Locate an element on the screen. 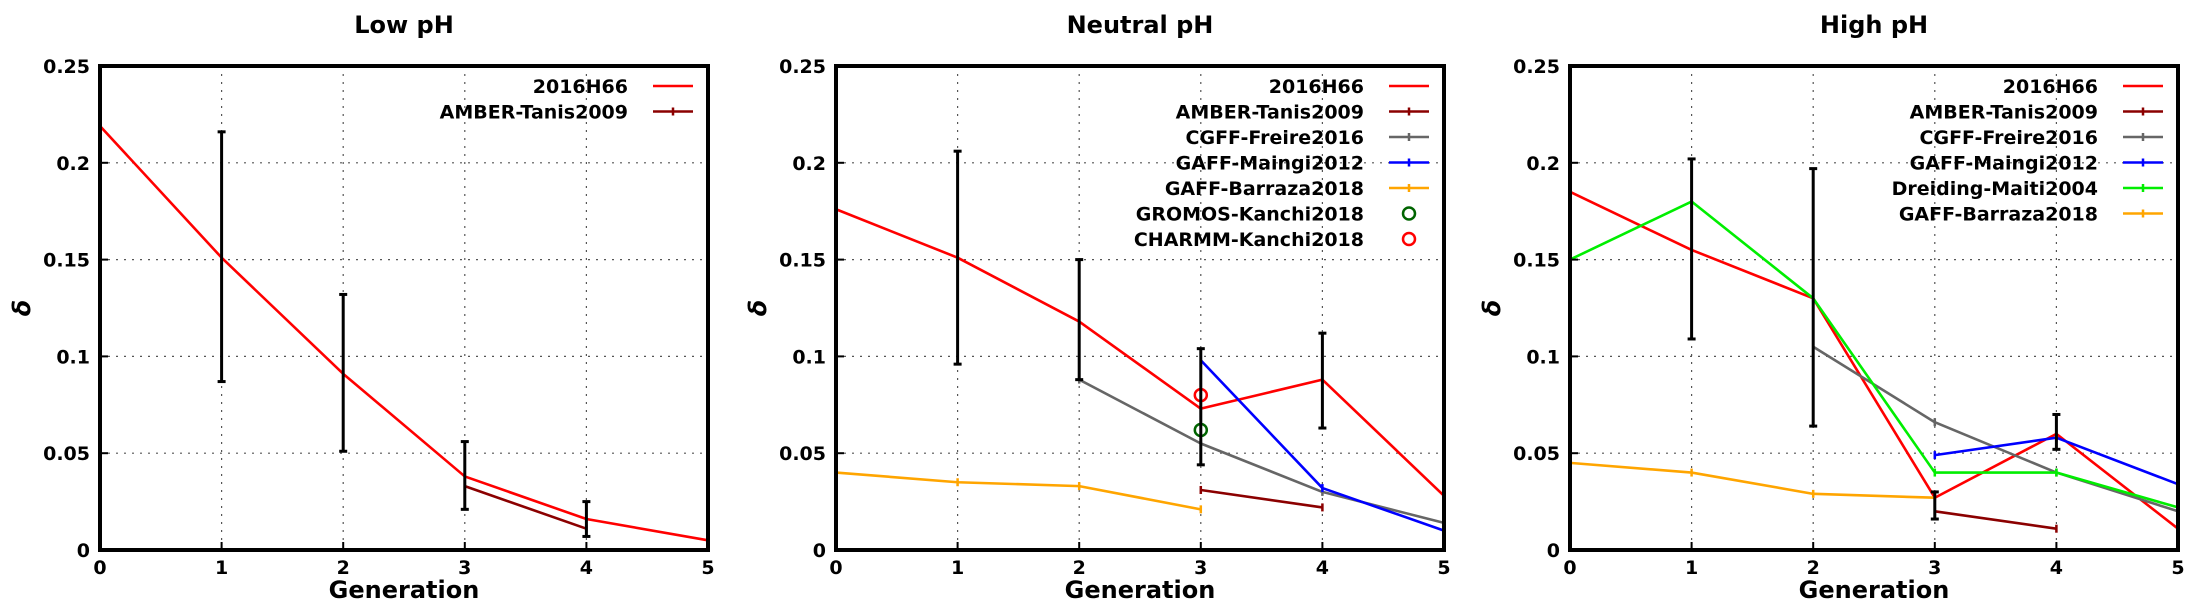 Image resolution: width=2200 pixels, height=600 pixels. legend-label-charmm-kanchi2018: CHARMM-Kanchi2018 is located at coordinates (1249, 240).